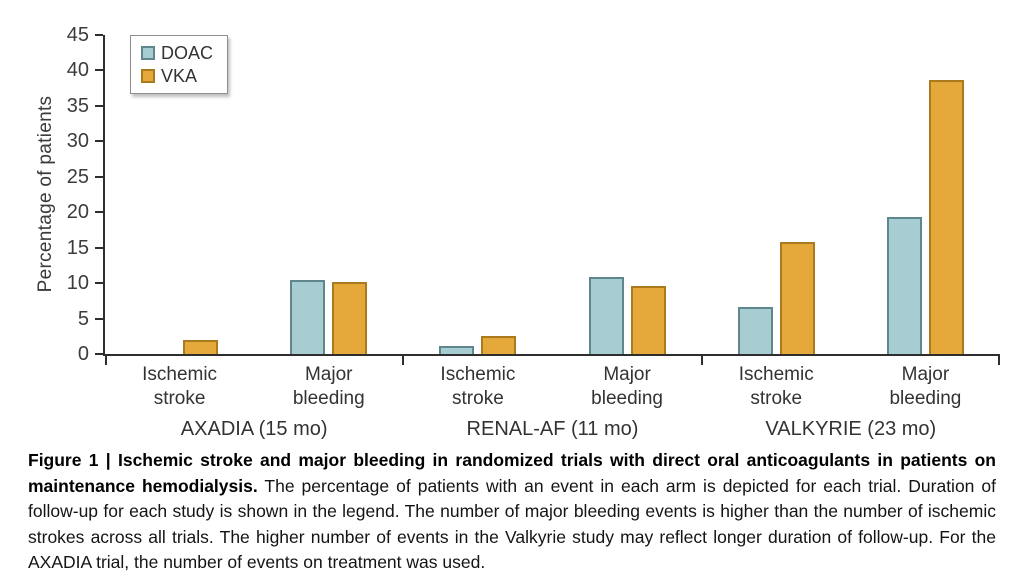 This screenshot has width=1024, height=582. I want to click on y-tick-label: 5, so click(83, 318).